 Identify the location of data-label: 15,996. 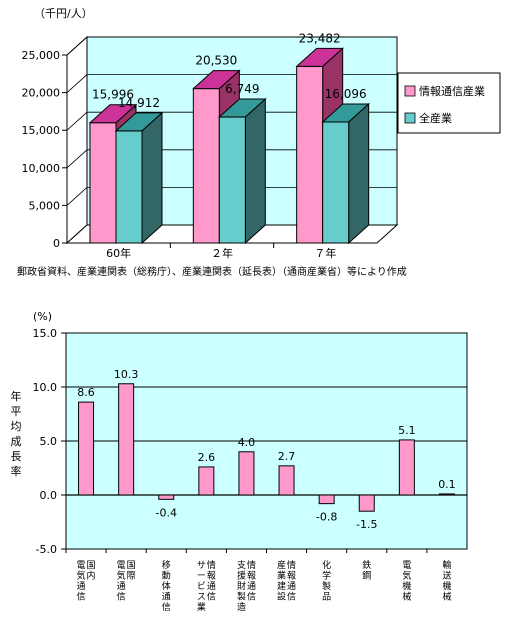
(113, 95).